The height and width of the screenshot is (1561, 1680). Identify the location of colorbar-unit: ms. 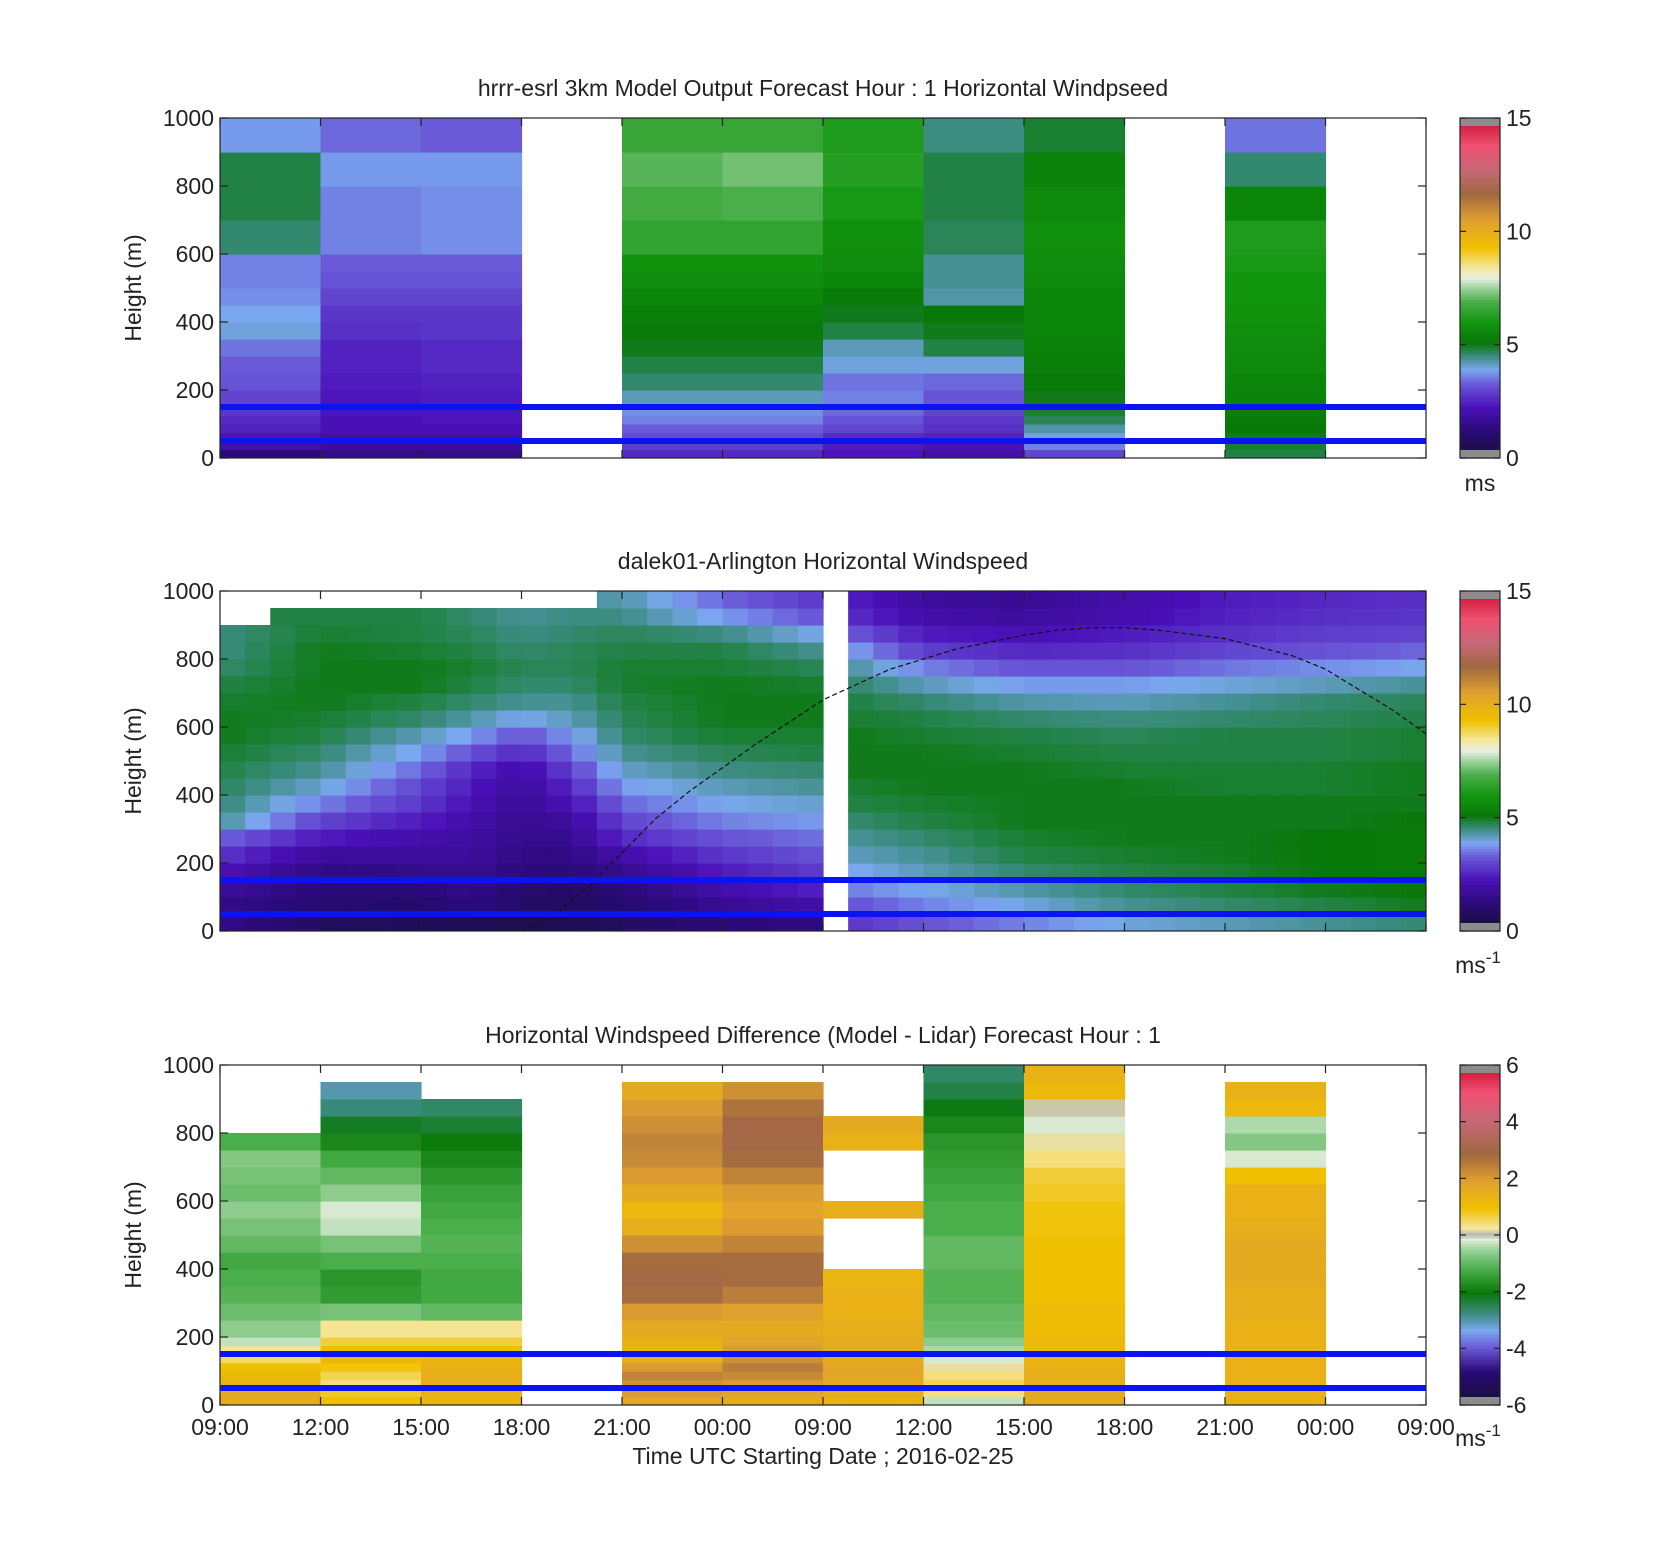
(1480, 483).